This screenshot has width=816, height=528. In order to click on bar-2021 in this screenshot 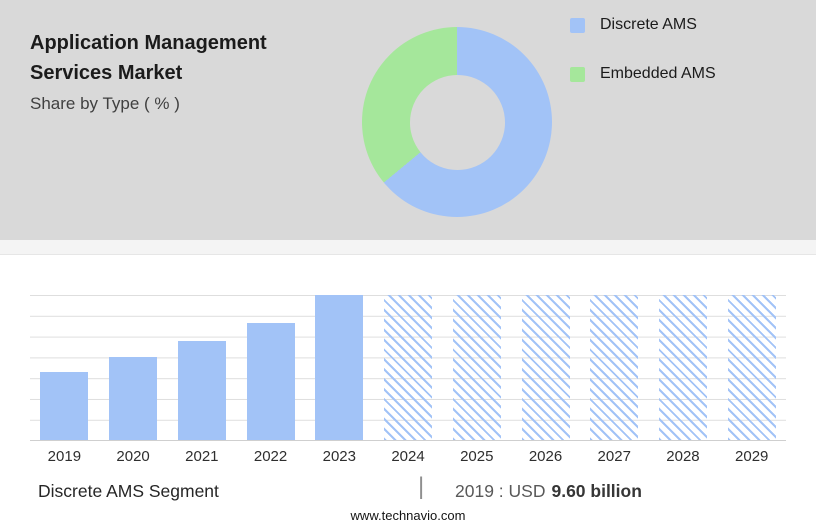, I will do `click(201, 390)`.